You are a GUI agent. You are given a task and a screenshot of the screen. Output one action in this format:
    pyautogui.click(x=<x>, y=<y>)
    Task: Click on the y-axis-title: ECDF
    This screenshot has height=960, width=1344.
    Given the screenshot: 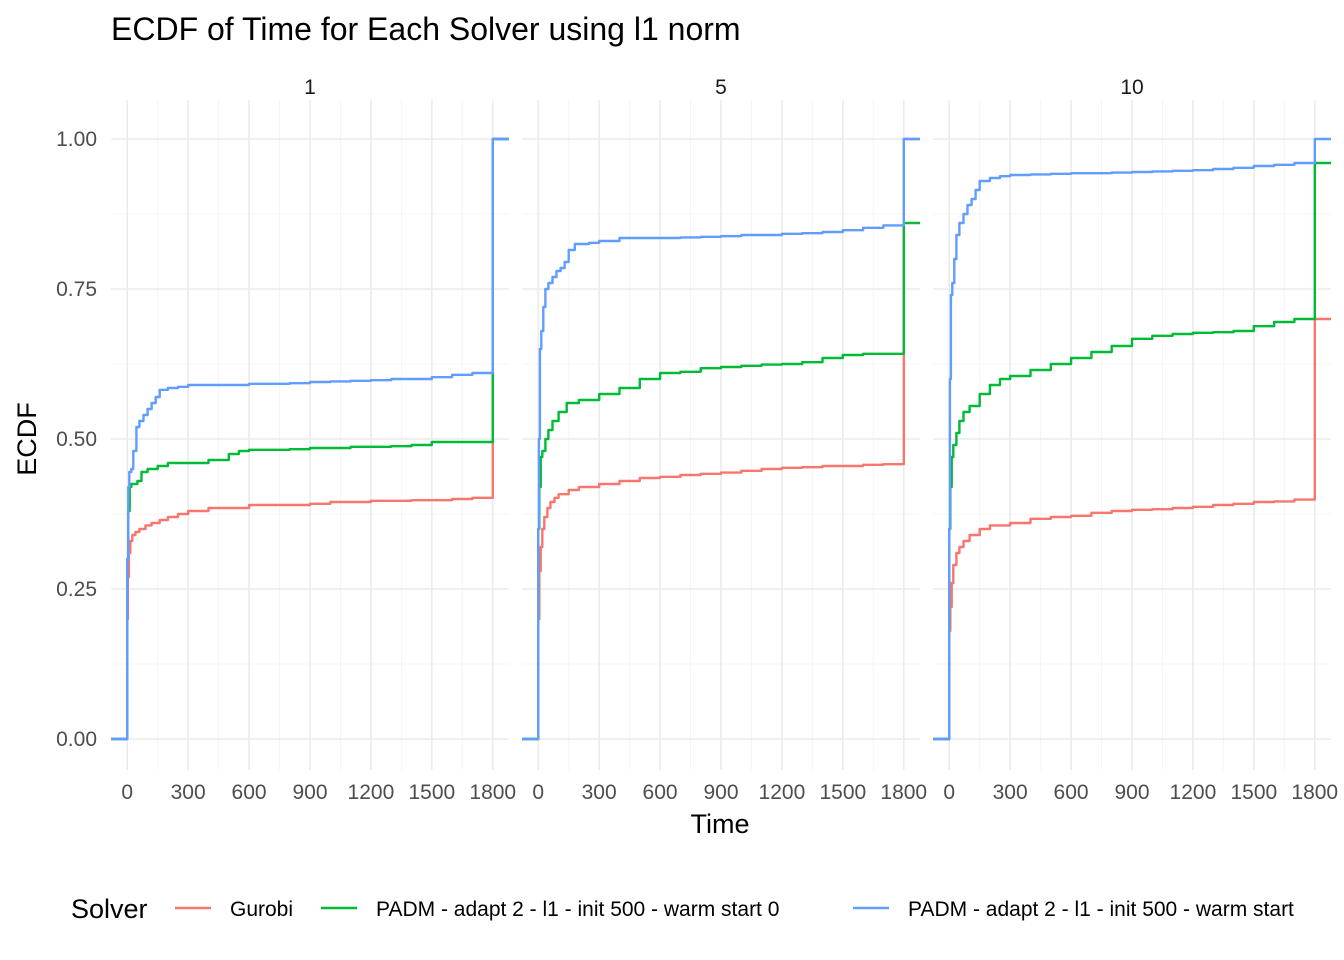 What is the action you would take?
    pyautogui.click(x=27, y=439)
    